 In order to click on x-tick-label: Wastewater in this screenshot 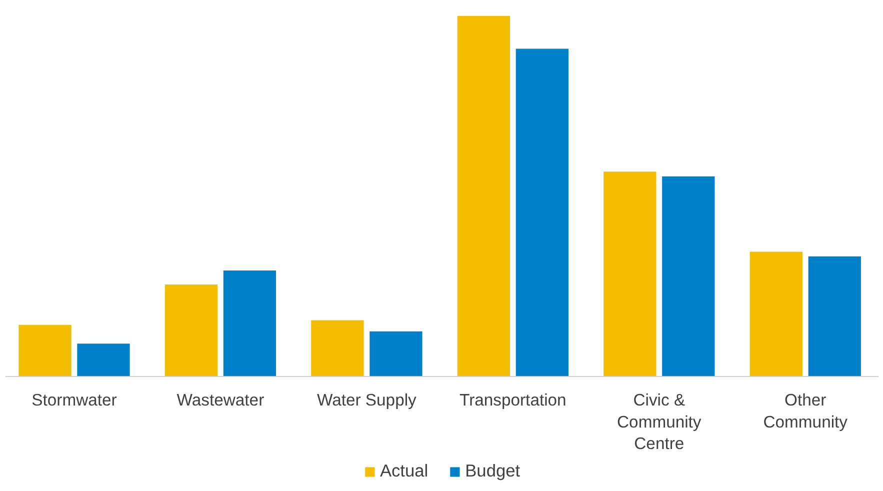, I will do `click(220, 400)`.